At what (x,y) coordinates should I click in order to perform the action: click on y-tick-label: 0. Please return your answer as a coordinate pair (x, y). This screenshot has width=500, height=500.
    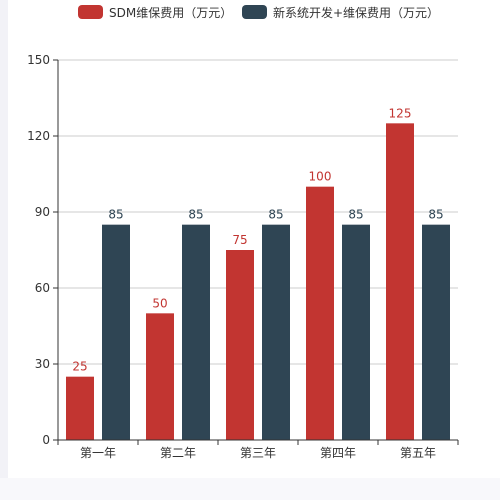
    Looking at the image, I should click on (46, 440).